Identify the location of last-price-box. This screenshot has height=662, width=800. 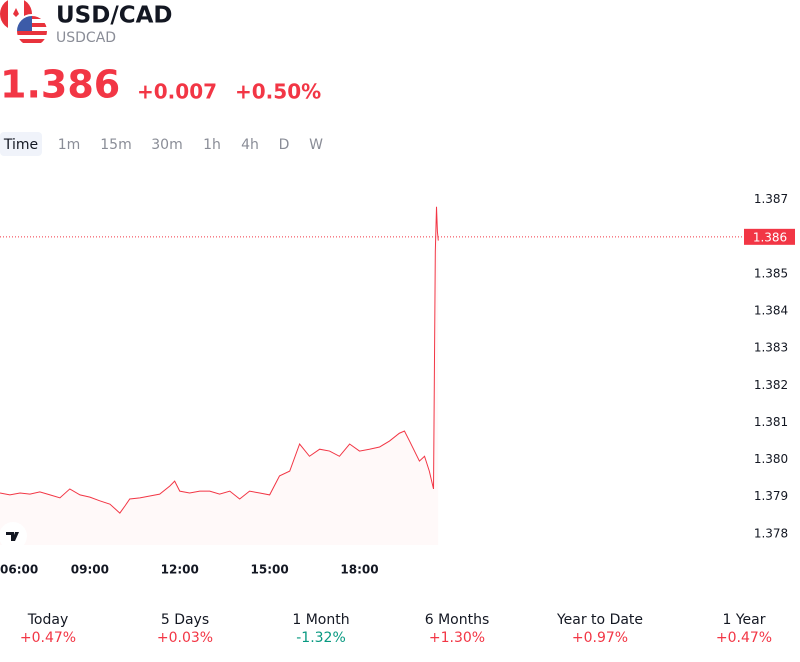
(769, 236).